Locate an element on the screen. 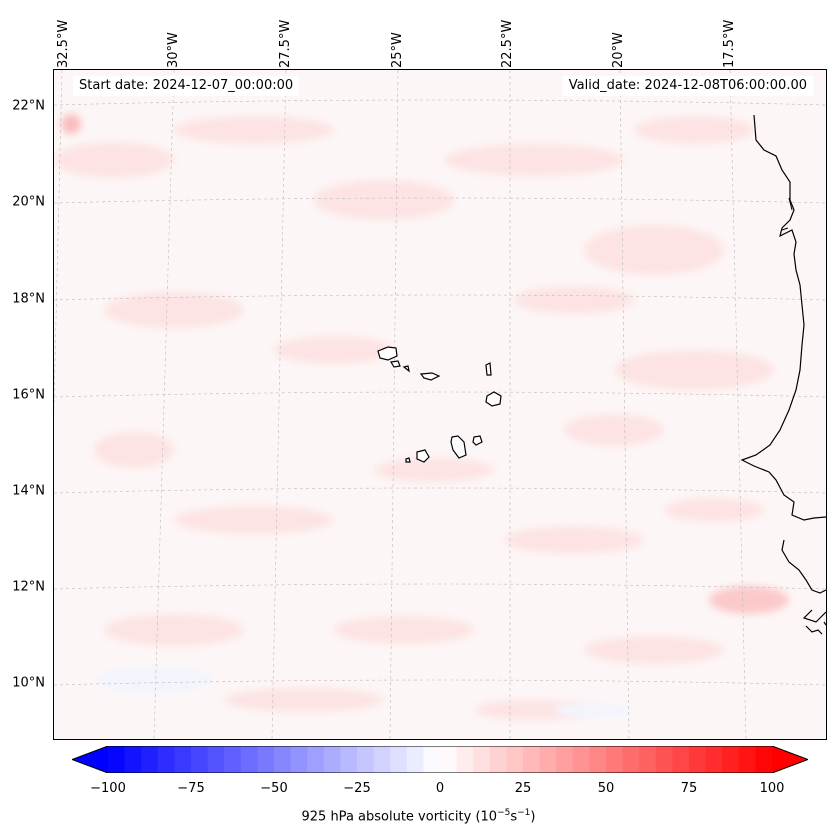  africa-coastline-south is located at coordinates (803, 587).